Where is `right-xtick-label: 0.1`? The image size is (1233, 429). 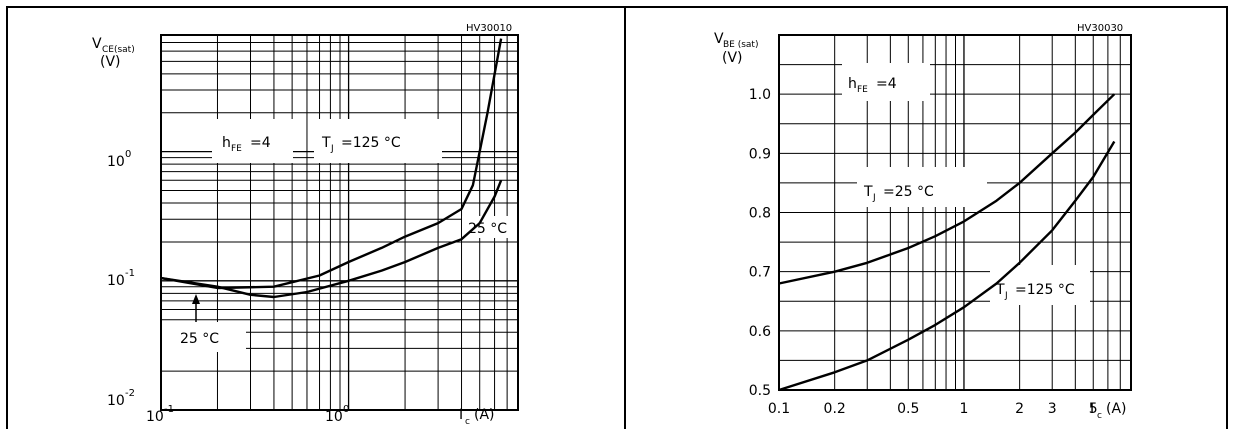
right-xtick-label: 0.1 is located at coordinates (779, 409).